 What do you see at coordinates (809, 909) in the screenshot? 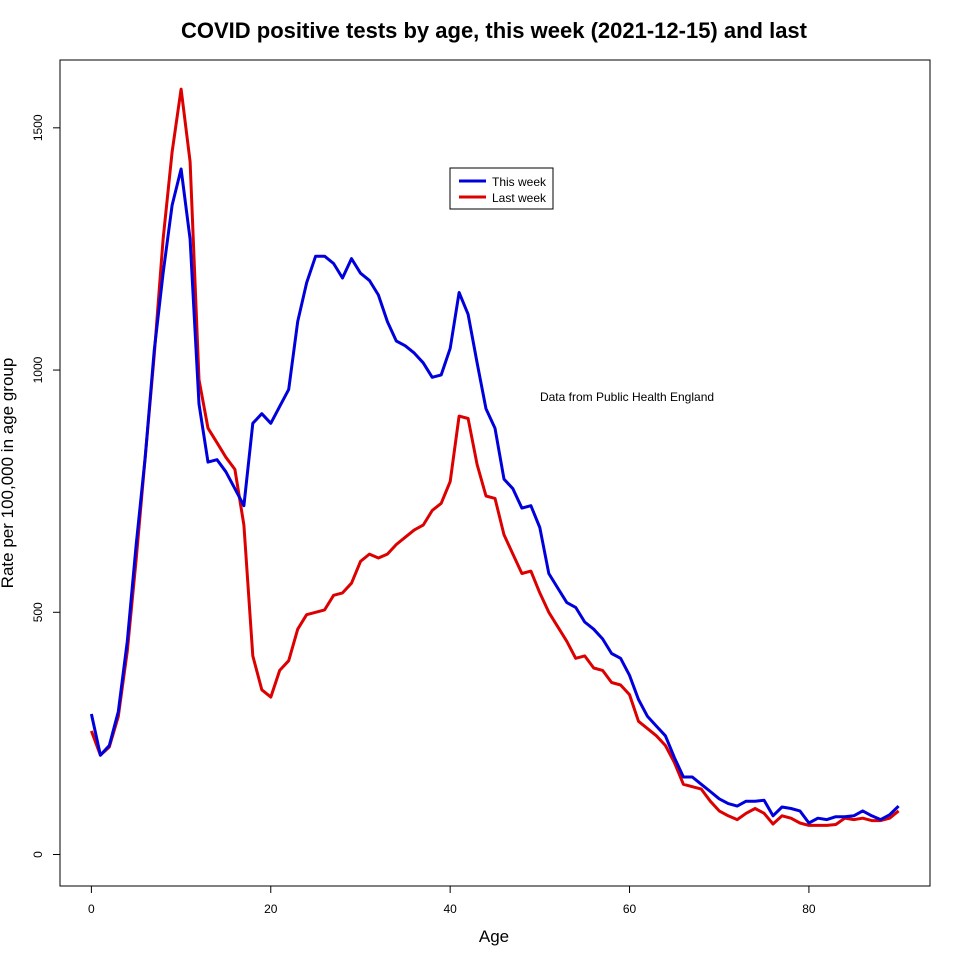
I see `x-tick-label: 80` at bounding box center [809, 909].